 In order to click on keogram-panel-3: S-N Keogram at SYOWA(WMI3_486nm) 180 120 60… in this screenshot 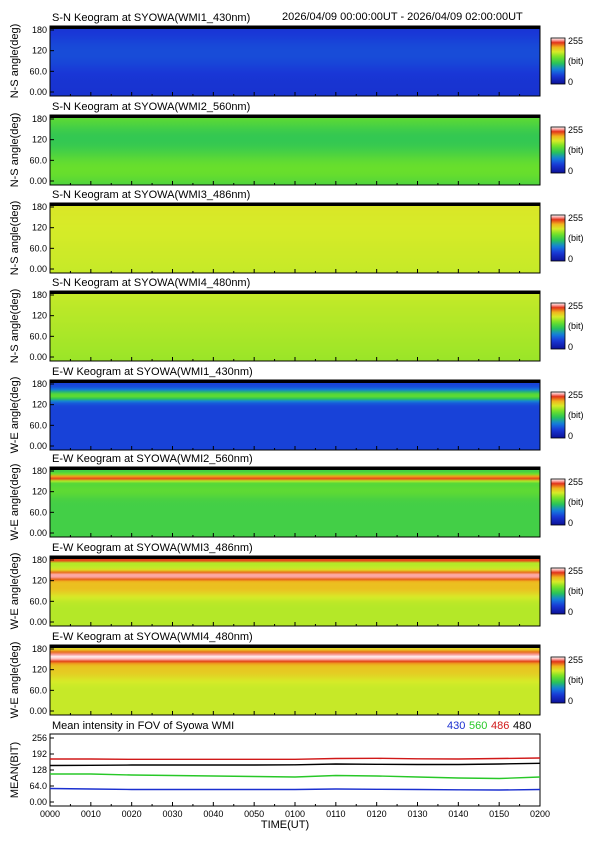, I will do `click(296, 232)`.